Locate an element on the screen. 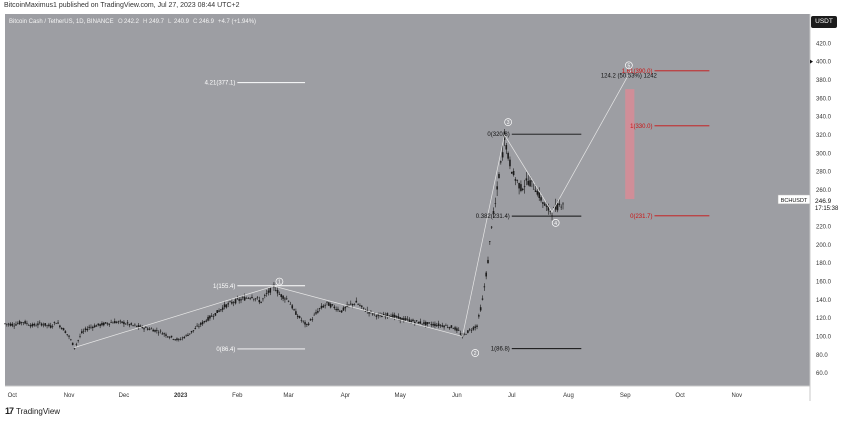 The image size is (850, 421). tradingview-logo-icon: 17 is located at coordinates (9, 411).